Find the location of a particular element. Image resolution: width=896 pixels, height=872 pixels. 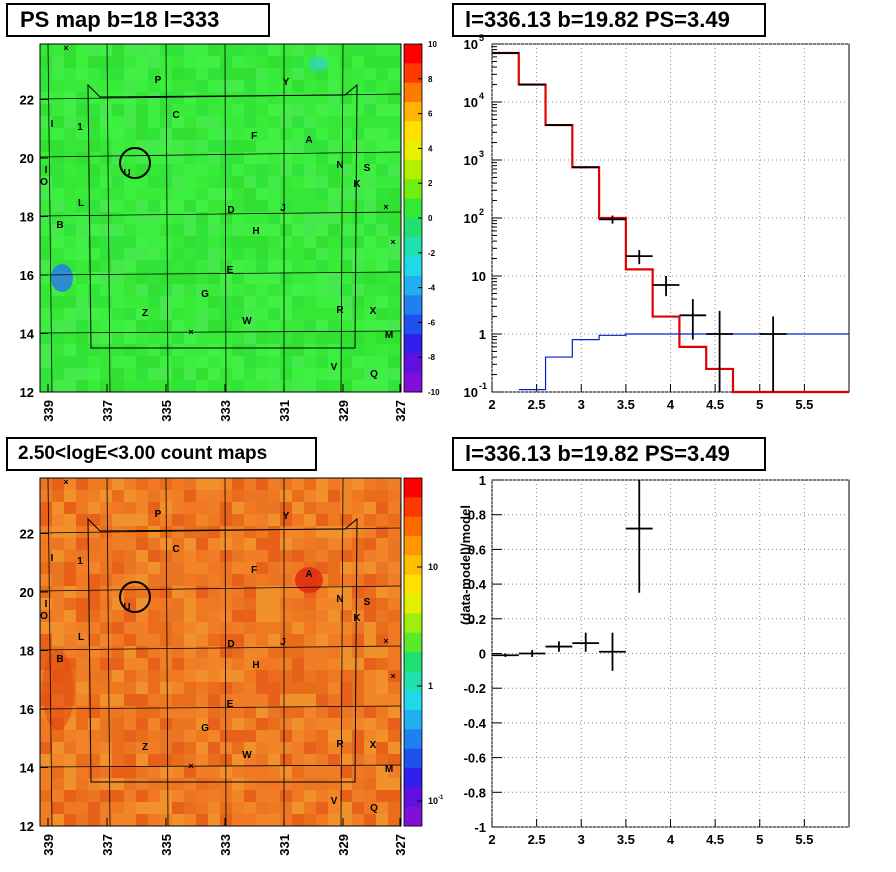

bottom-right-title: l=336.13 b=19.82 PS=3.49 is located at coordinates (609, 454).